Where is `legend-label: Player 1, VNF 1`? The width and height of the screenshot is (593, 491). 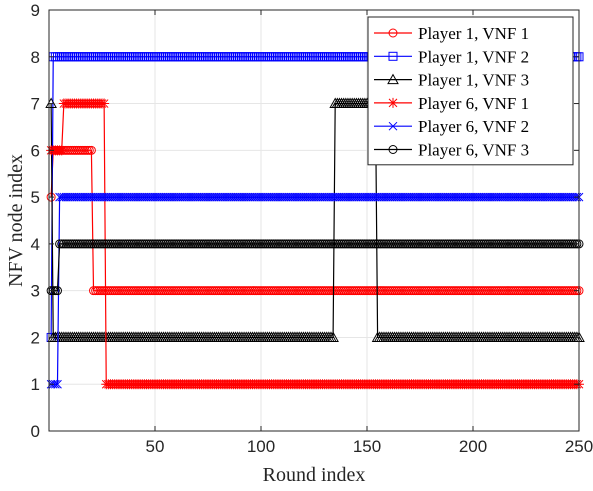 legend-label: Player 1, VNF 1 is located at coordinates (473, 33).